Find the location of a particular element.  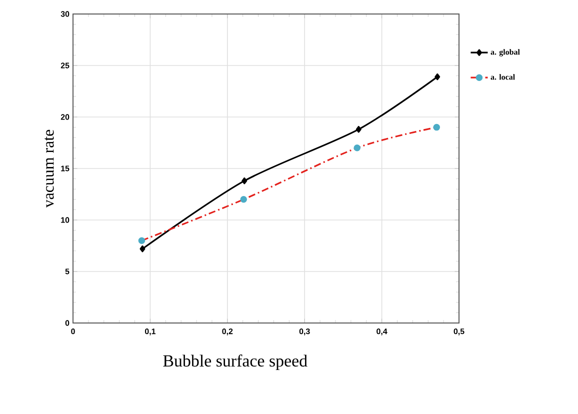

y-axis-title: vacuum rate is located at coordinates (49, 169).